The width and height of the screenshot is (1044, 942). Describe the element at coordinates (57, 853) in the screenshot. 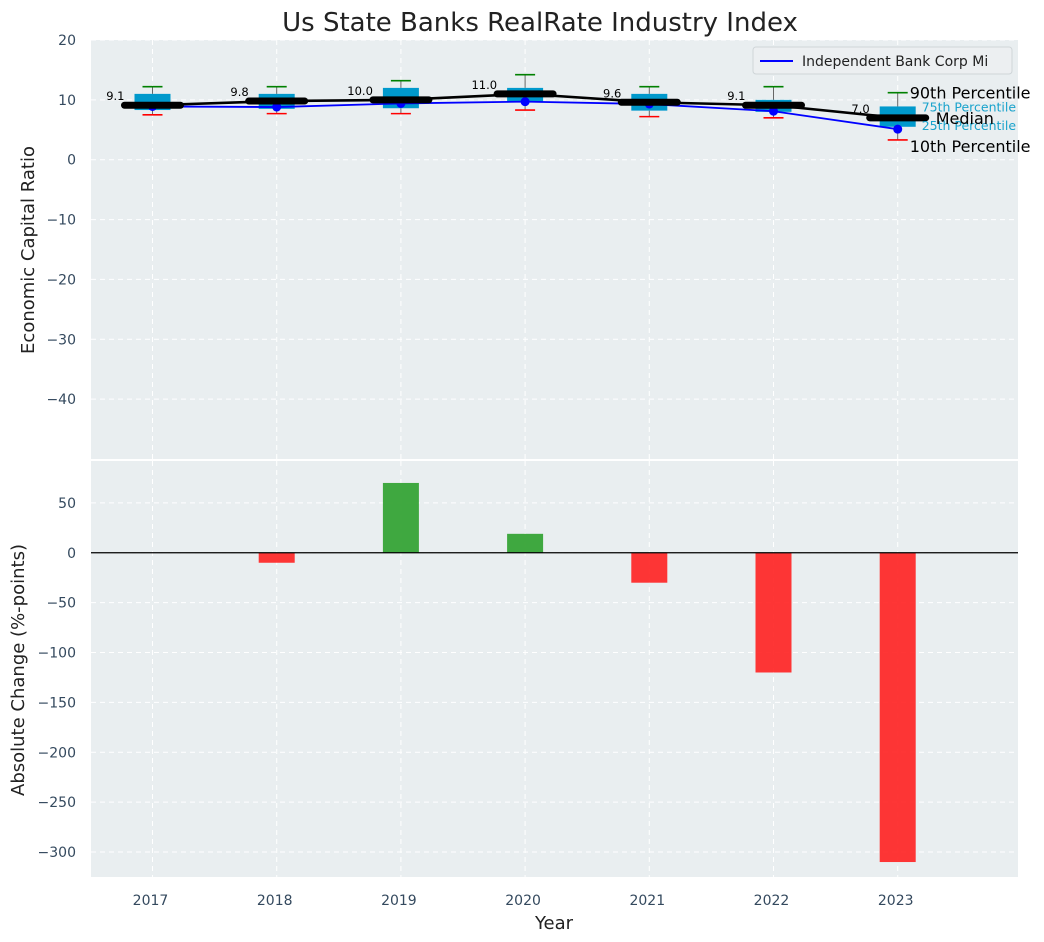

I see `bottom-y-tick-label: −300` at that location.